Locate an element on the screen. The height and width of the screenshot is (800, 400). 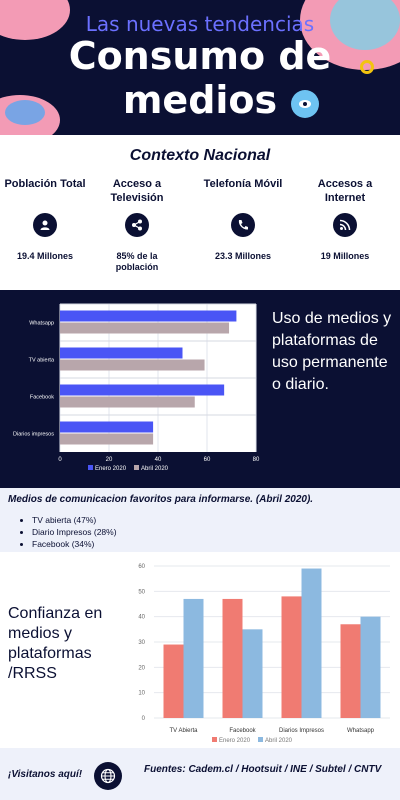
stat-internet: Accesos a Internet 19 Millones is located at coordinates (345, 219).